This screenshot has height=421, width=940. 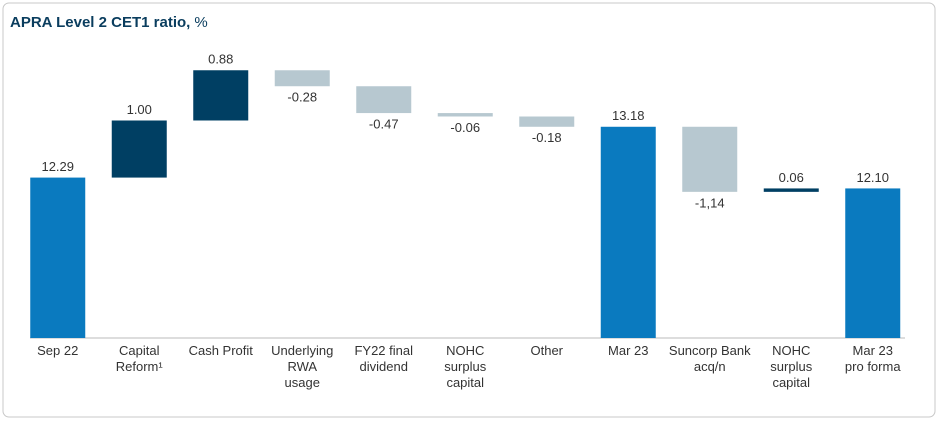 I want to click on value-label: 1.00, so click(x=139, y=109).